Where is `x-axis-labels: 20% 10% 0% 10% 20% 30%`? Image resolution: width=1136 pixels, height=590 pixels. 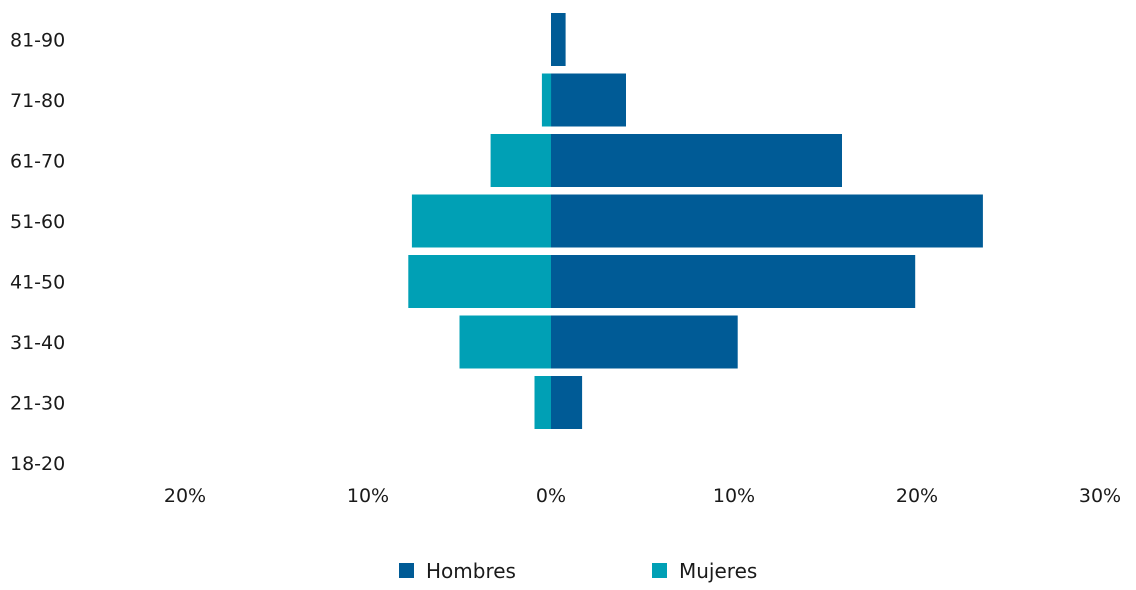
x-axis-labels: 20% 10% 0% 10% 20% 30% is located at coordinates (642, 496).